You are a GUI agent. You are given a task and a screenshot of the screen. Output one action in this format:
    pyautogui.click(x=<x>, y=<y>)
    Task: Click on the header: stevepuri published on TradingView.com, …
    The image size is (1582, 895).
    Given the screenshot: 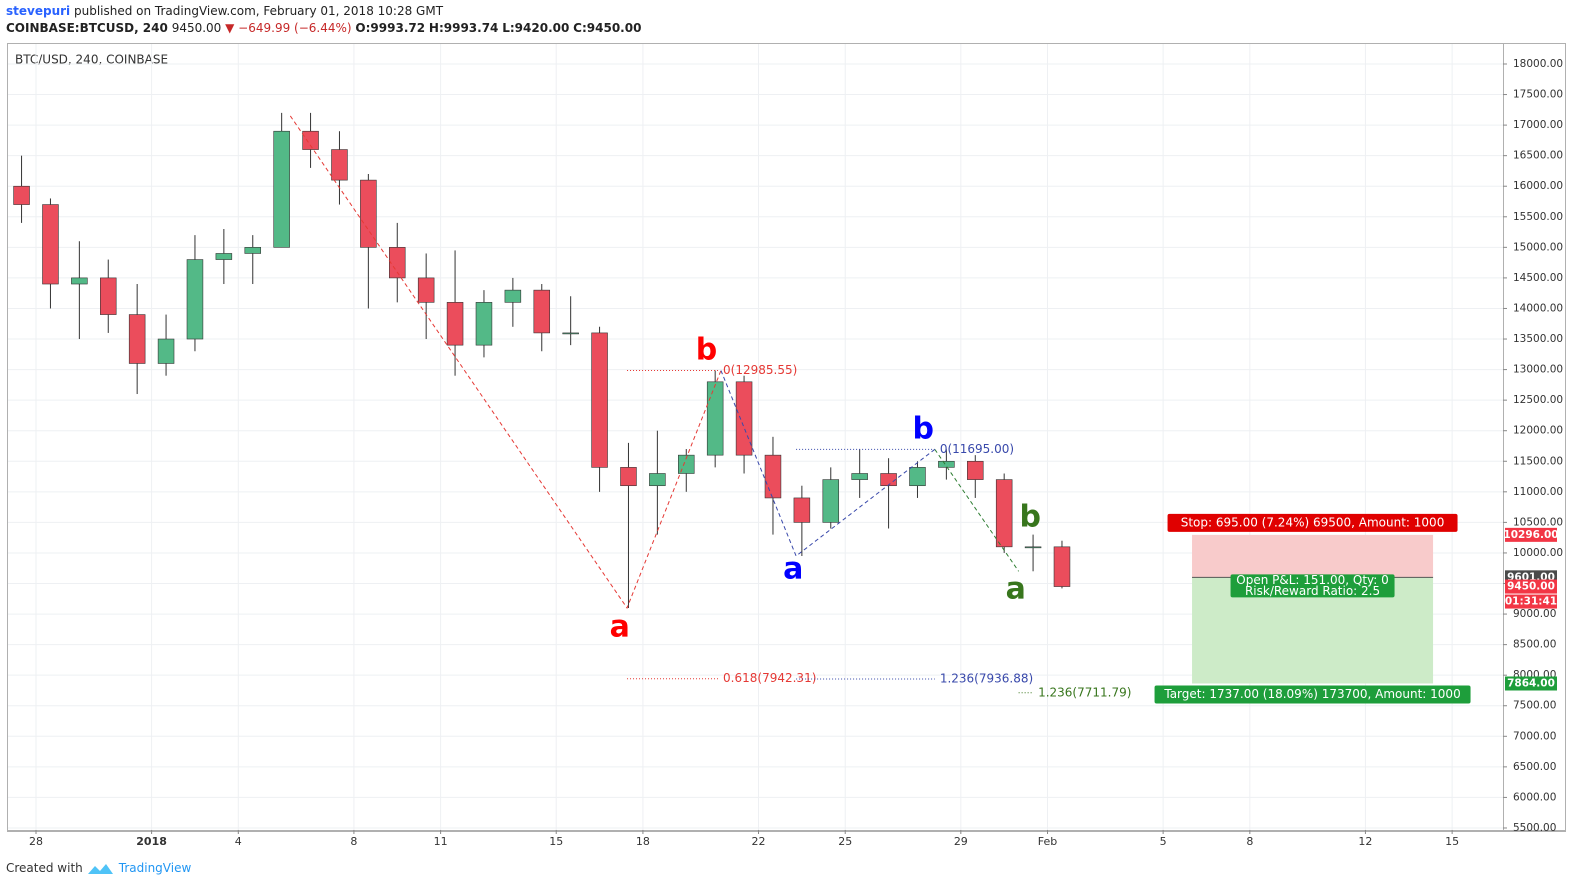 What is the action you would take?
    pyautogui.click(x=323, y=20)
    